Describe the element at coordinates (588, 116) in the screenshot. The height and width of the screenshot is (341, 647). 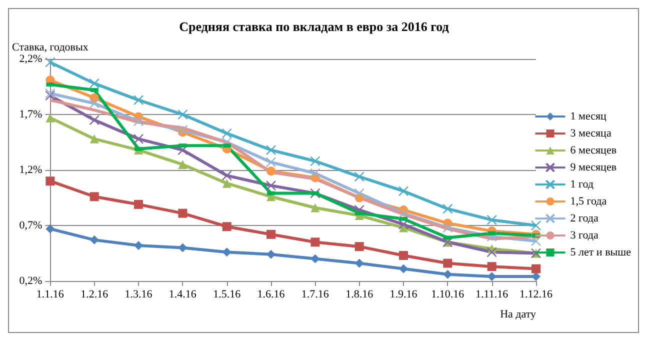
I see `legend-label: 1 месяц` at that location.